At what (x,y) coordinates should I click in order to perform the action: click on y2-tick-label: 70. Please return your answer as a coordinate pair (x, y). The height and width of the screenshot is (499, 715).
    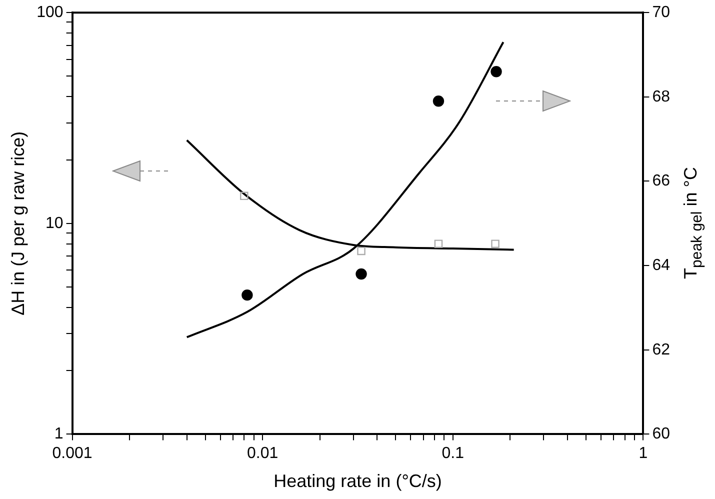
    Looking at the image, I should click on (661, 13).